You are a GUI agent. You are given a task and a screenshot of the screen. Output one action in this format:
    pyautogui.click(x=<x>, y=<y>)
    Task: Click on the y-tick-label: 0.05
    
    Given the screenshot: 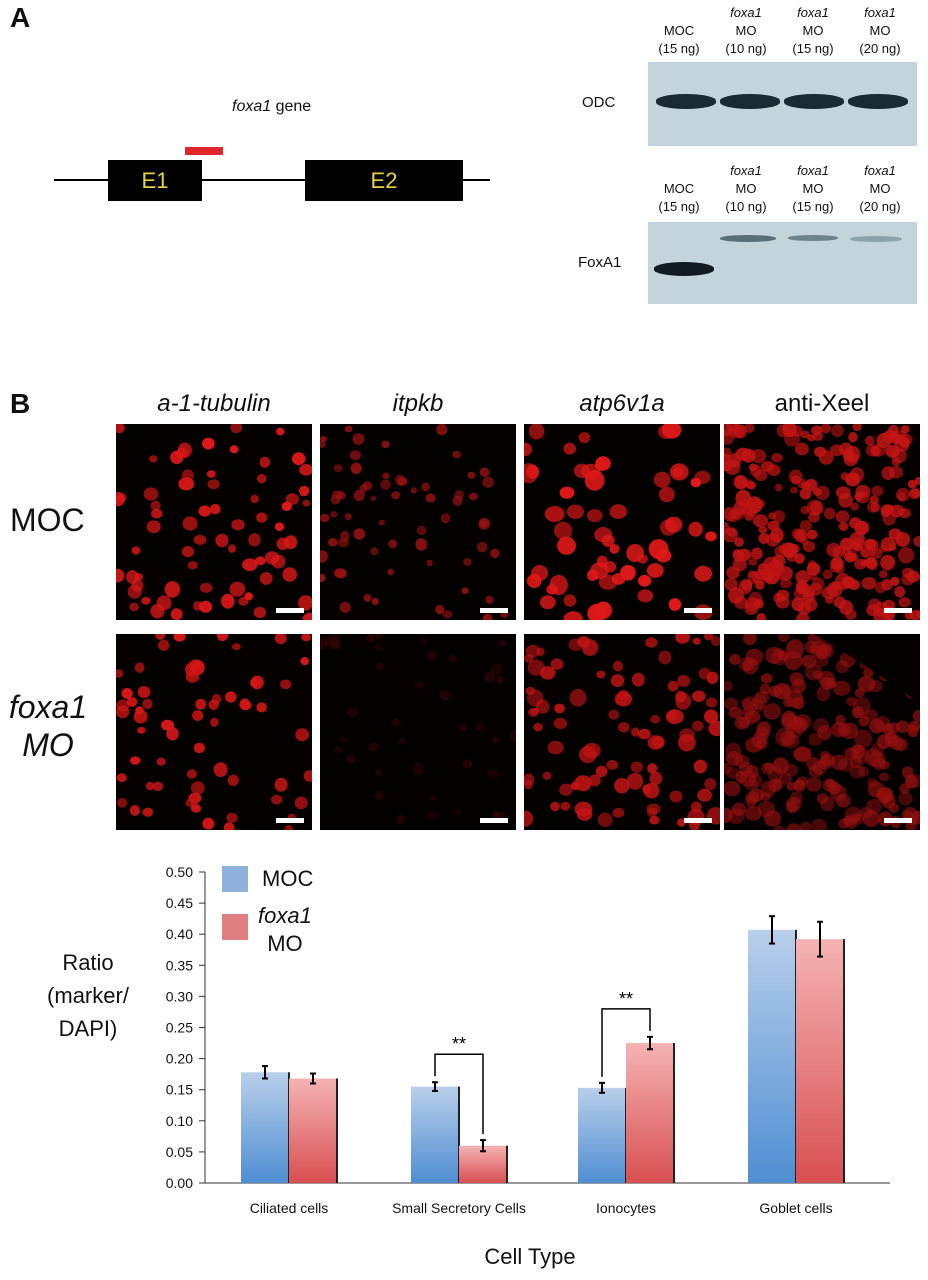 What is the action you would take?
    pyautogui.click(x=179, y=1152)
    